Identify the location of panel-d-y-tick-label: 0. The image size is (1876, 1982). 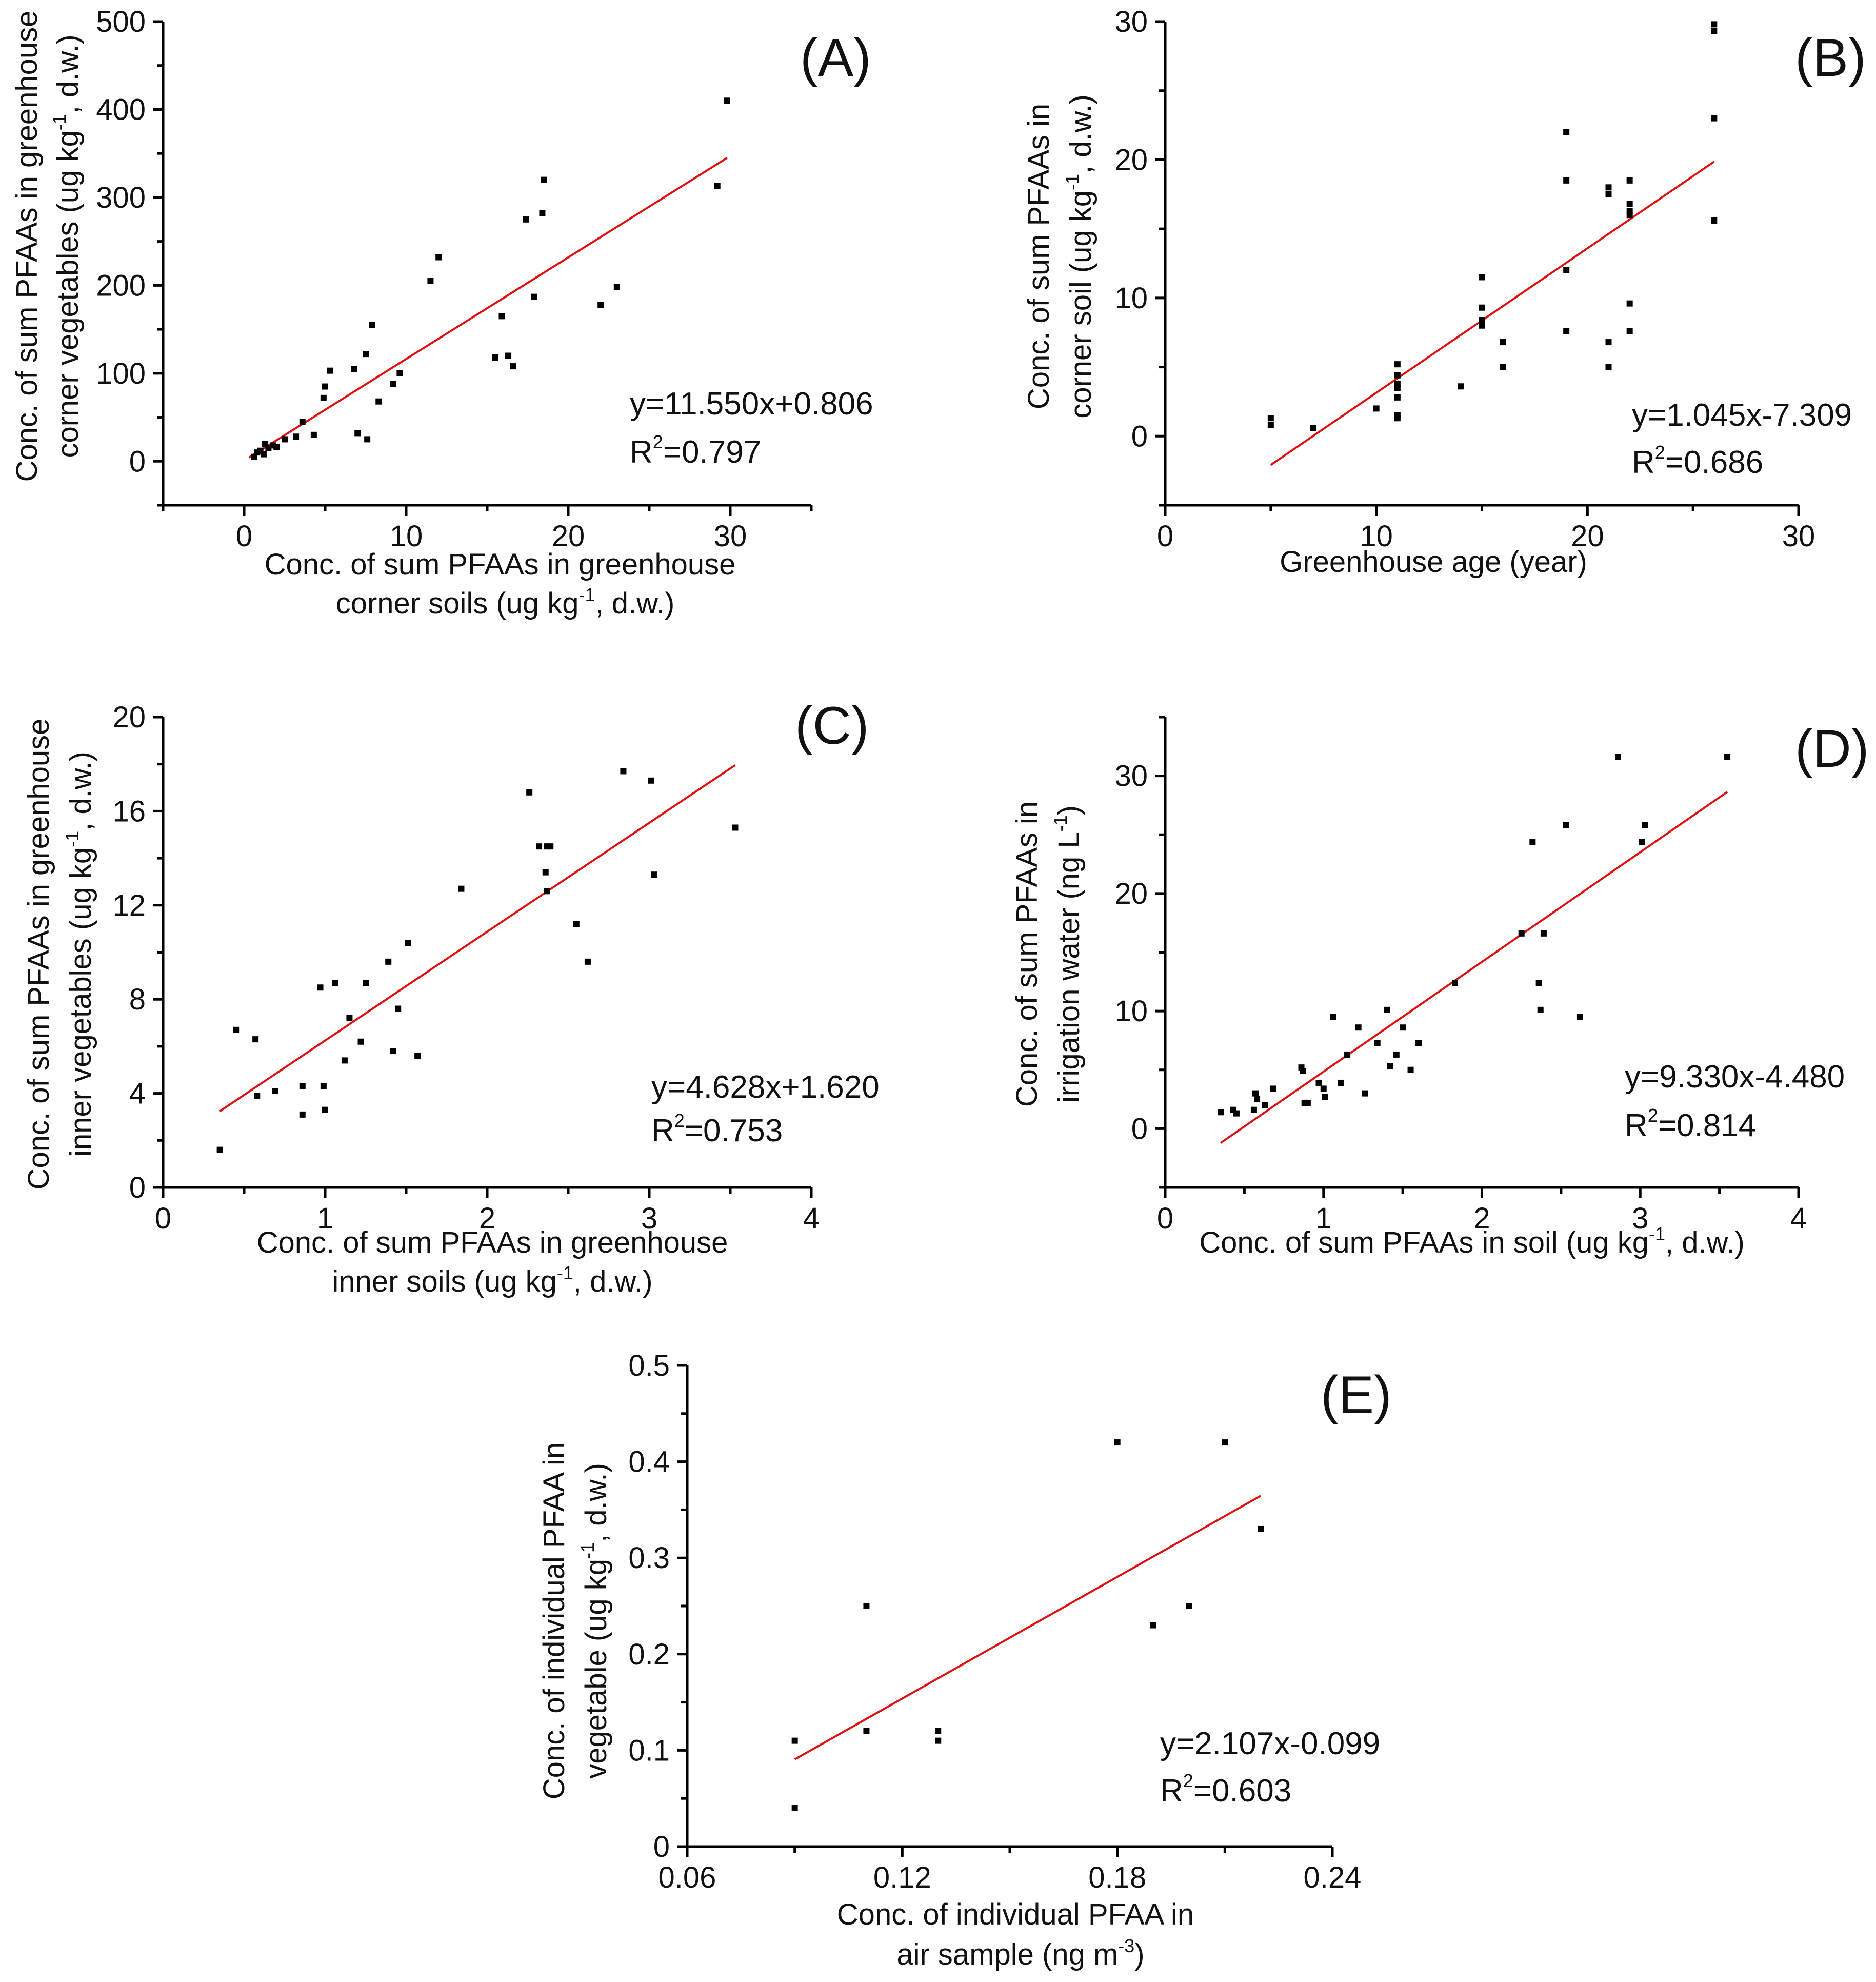
(1139, 1128).